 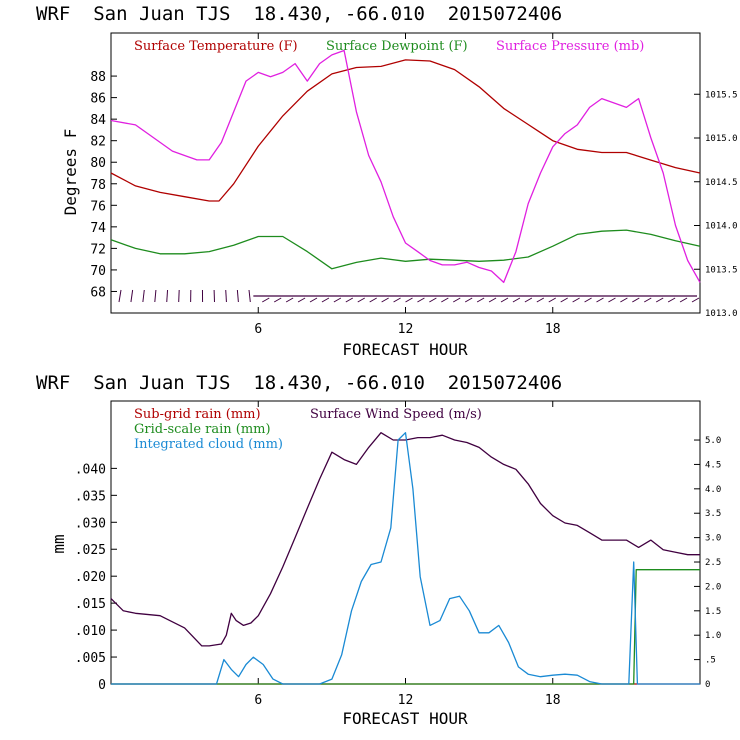 What do you see at coordinates (98, 228) in the screenshot?
I see `chart1-ytick-label: 74` at bounding box center [98, 228].